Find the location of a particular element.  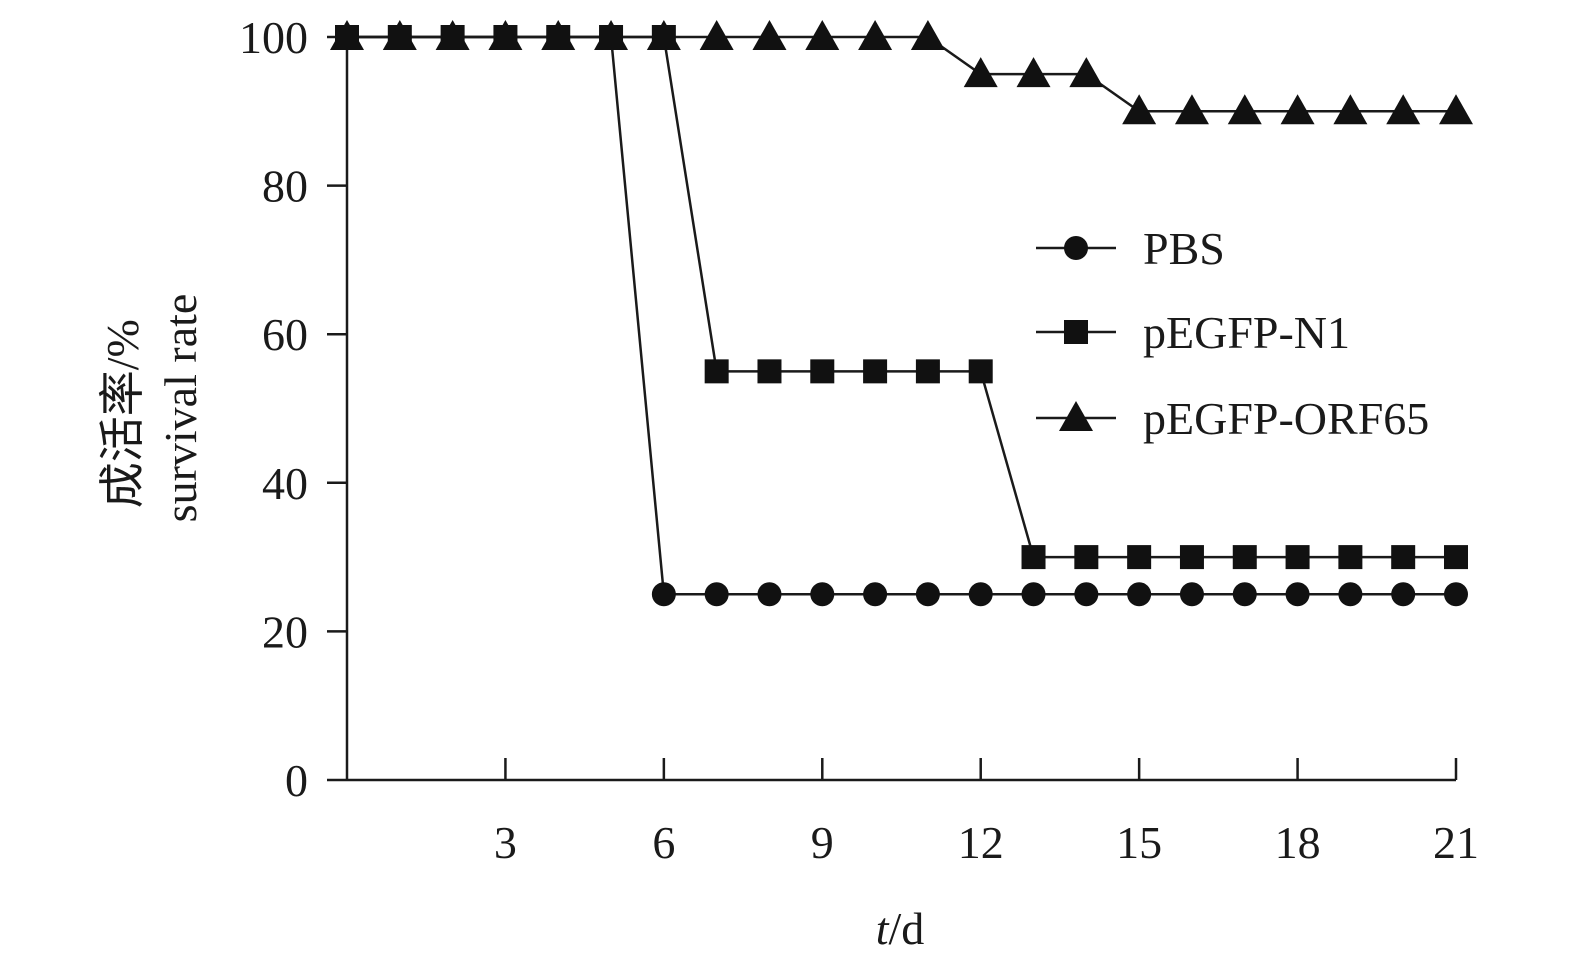

x-tick-label: 9 is located at coordinates (822, 842).